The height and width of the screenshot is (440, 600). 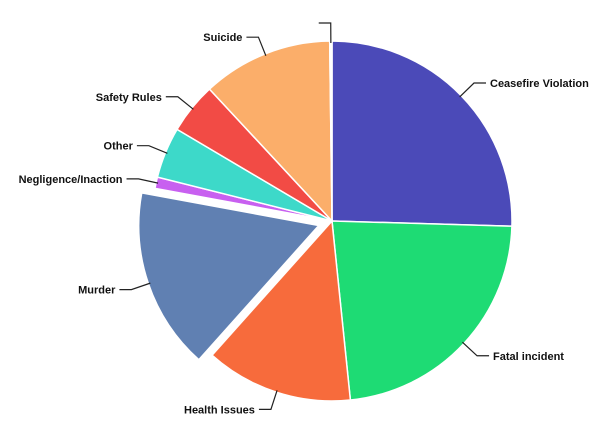 I want to click on label-negligence-inaction: Negligence/Inaction, so click(x=71, y=180).